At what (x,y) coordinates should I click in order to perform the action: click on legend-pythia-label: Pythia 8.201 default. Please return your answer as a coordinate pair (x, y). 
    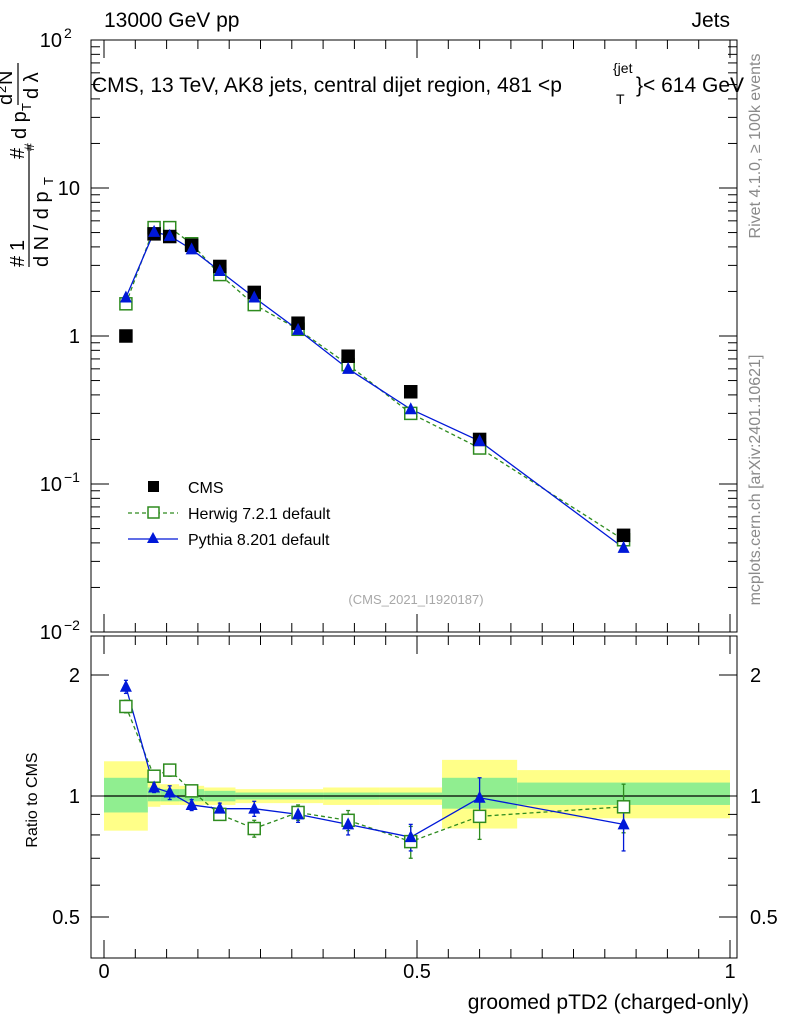
    Looking at the image, I should click on (259, 540).